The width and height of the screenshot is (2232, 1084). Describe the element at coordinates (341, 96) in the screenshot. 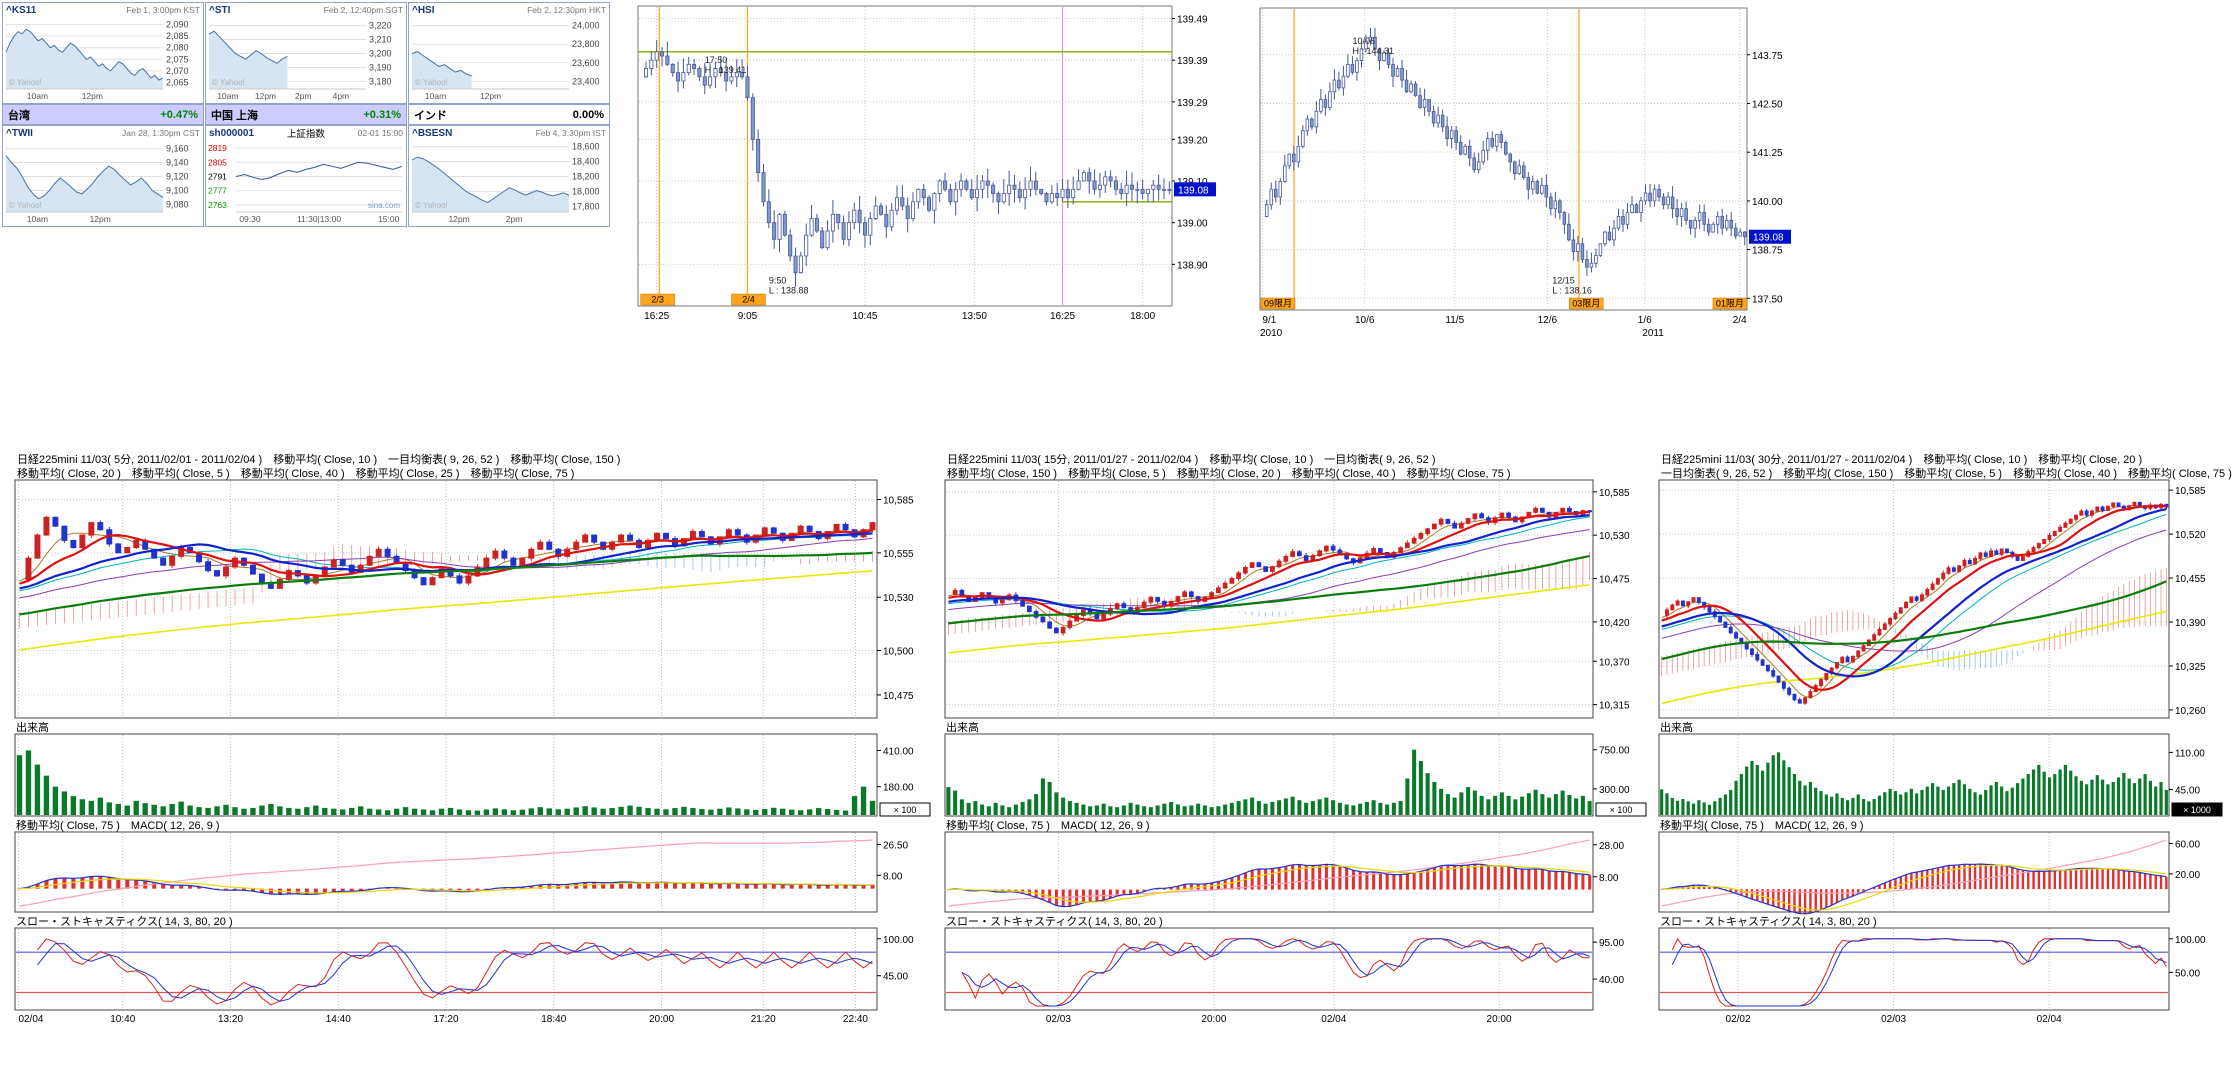

I see `svg-text: 4pm` at that location.